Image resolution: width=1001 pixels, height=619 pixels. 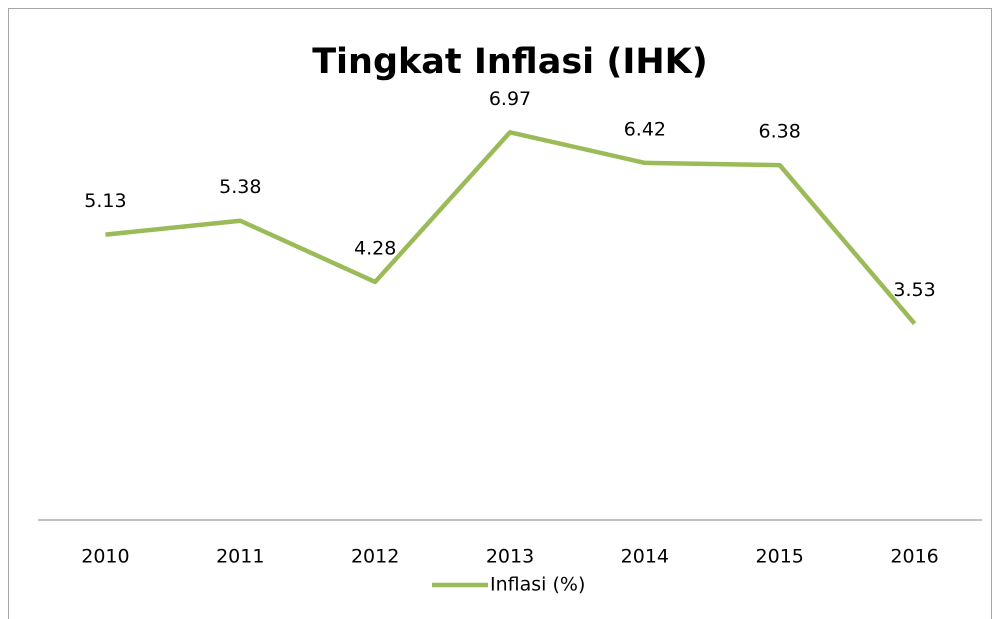 I want to click on x-tick-label: 2010, so click(x=105, y=557).